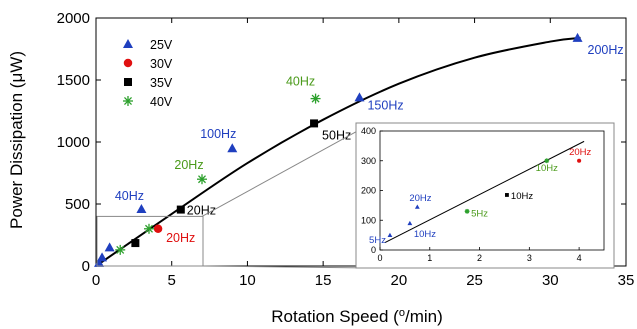  Describe the element at coordinates (579, 258) in the screenshot. I see `inset-x-tick-label: 4` at that location.